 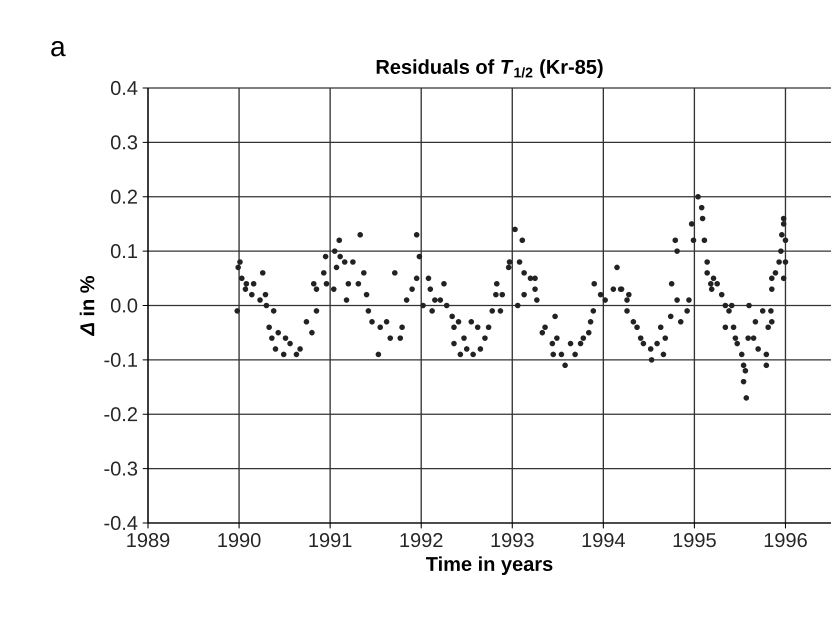 What do you see at coordinates (124, 305) in the screenshot?
I see `y-tick-label: 0.0` at bounding box center [124, 305].